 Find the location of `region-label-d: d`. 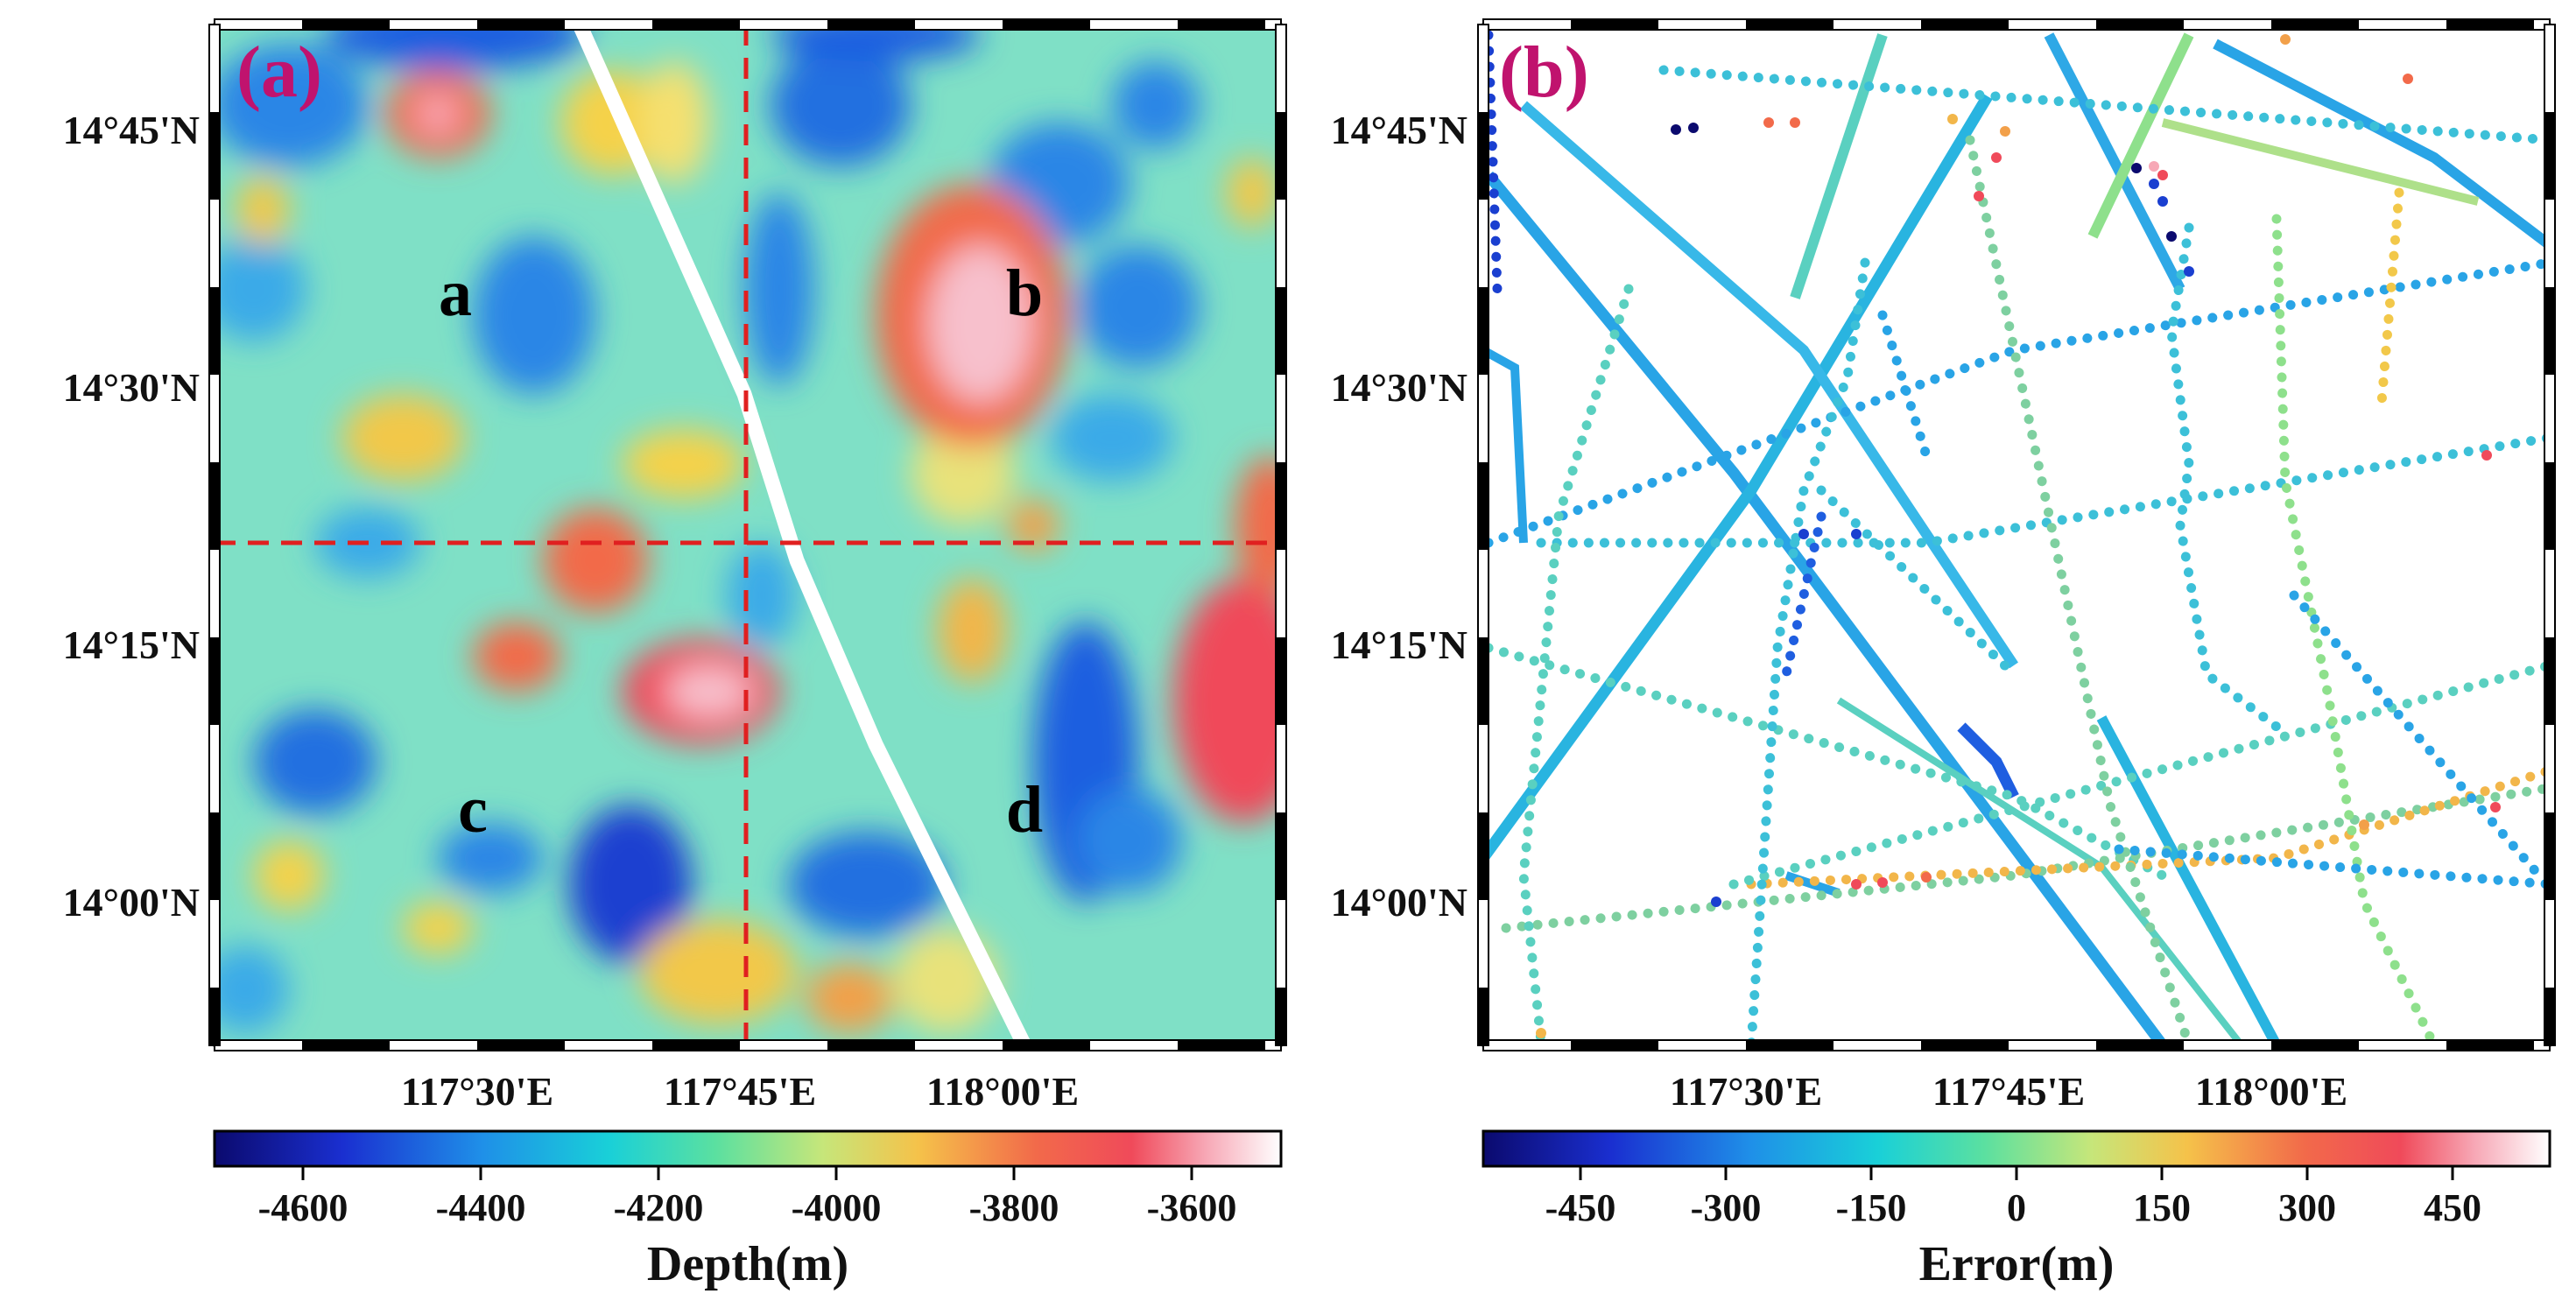

region-label-d: d is located at coordinates (1024, 810).